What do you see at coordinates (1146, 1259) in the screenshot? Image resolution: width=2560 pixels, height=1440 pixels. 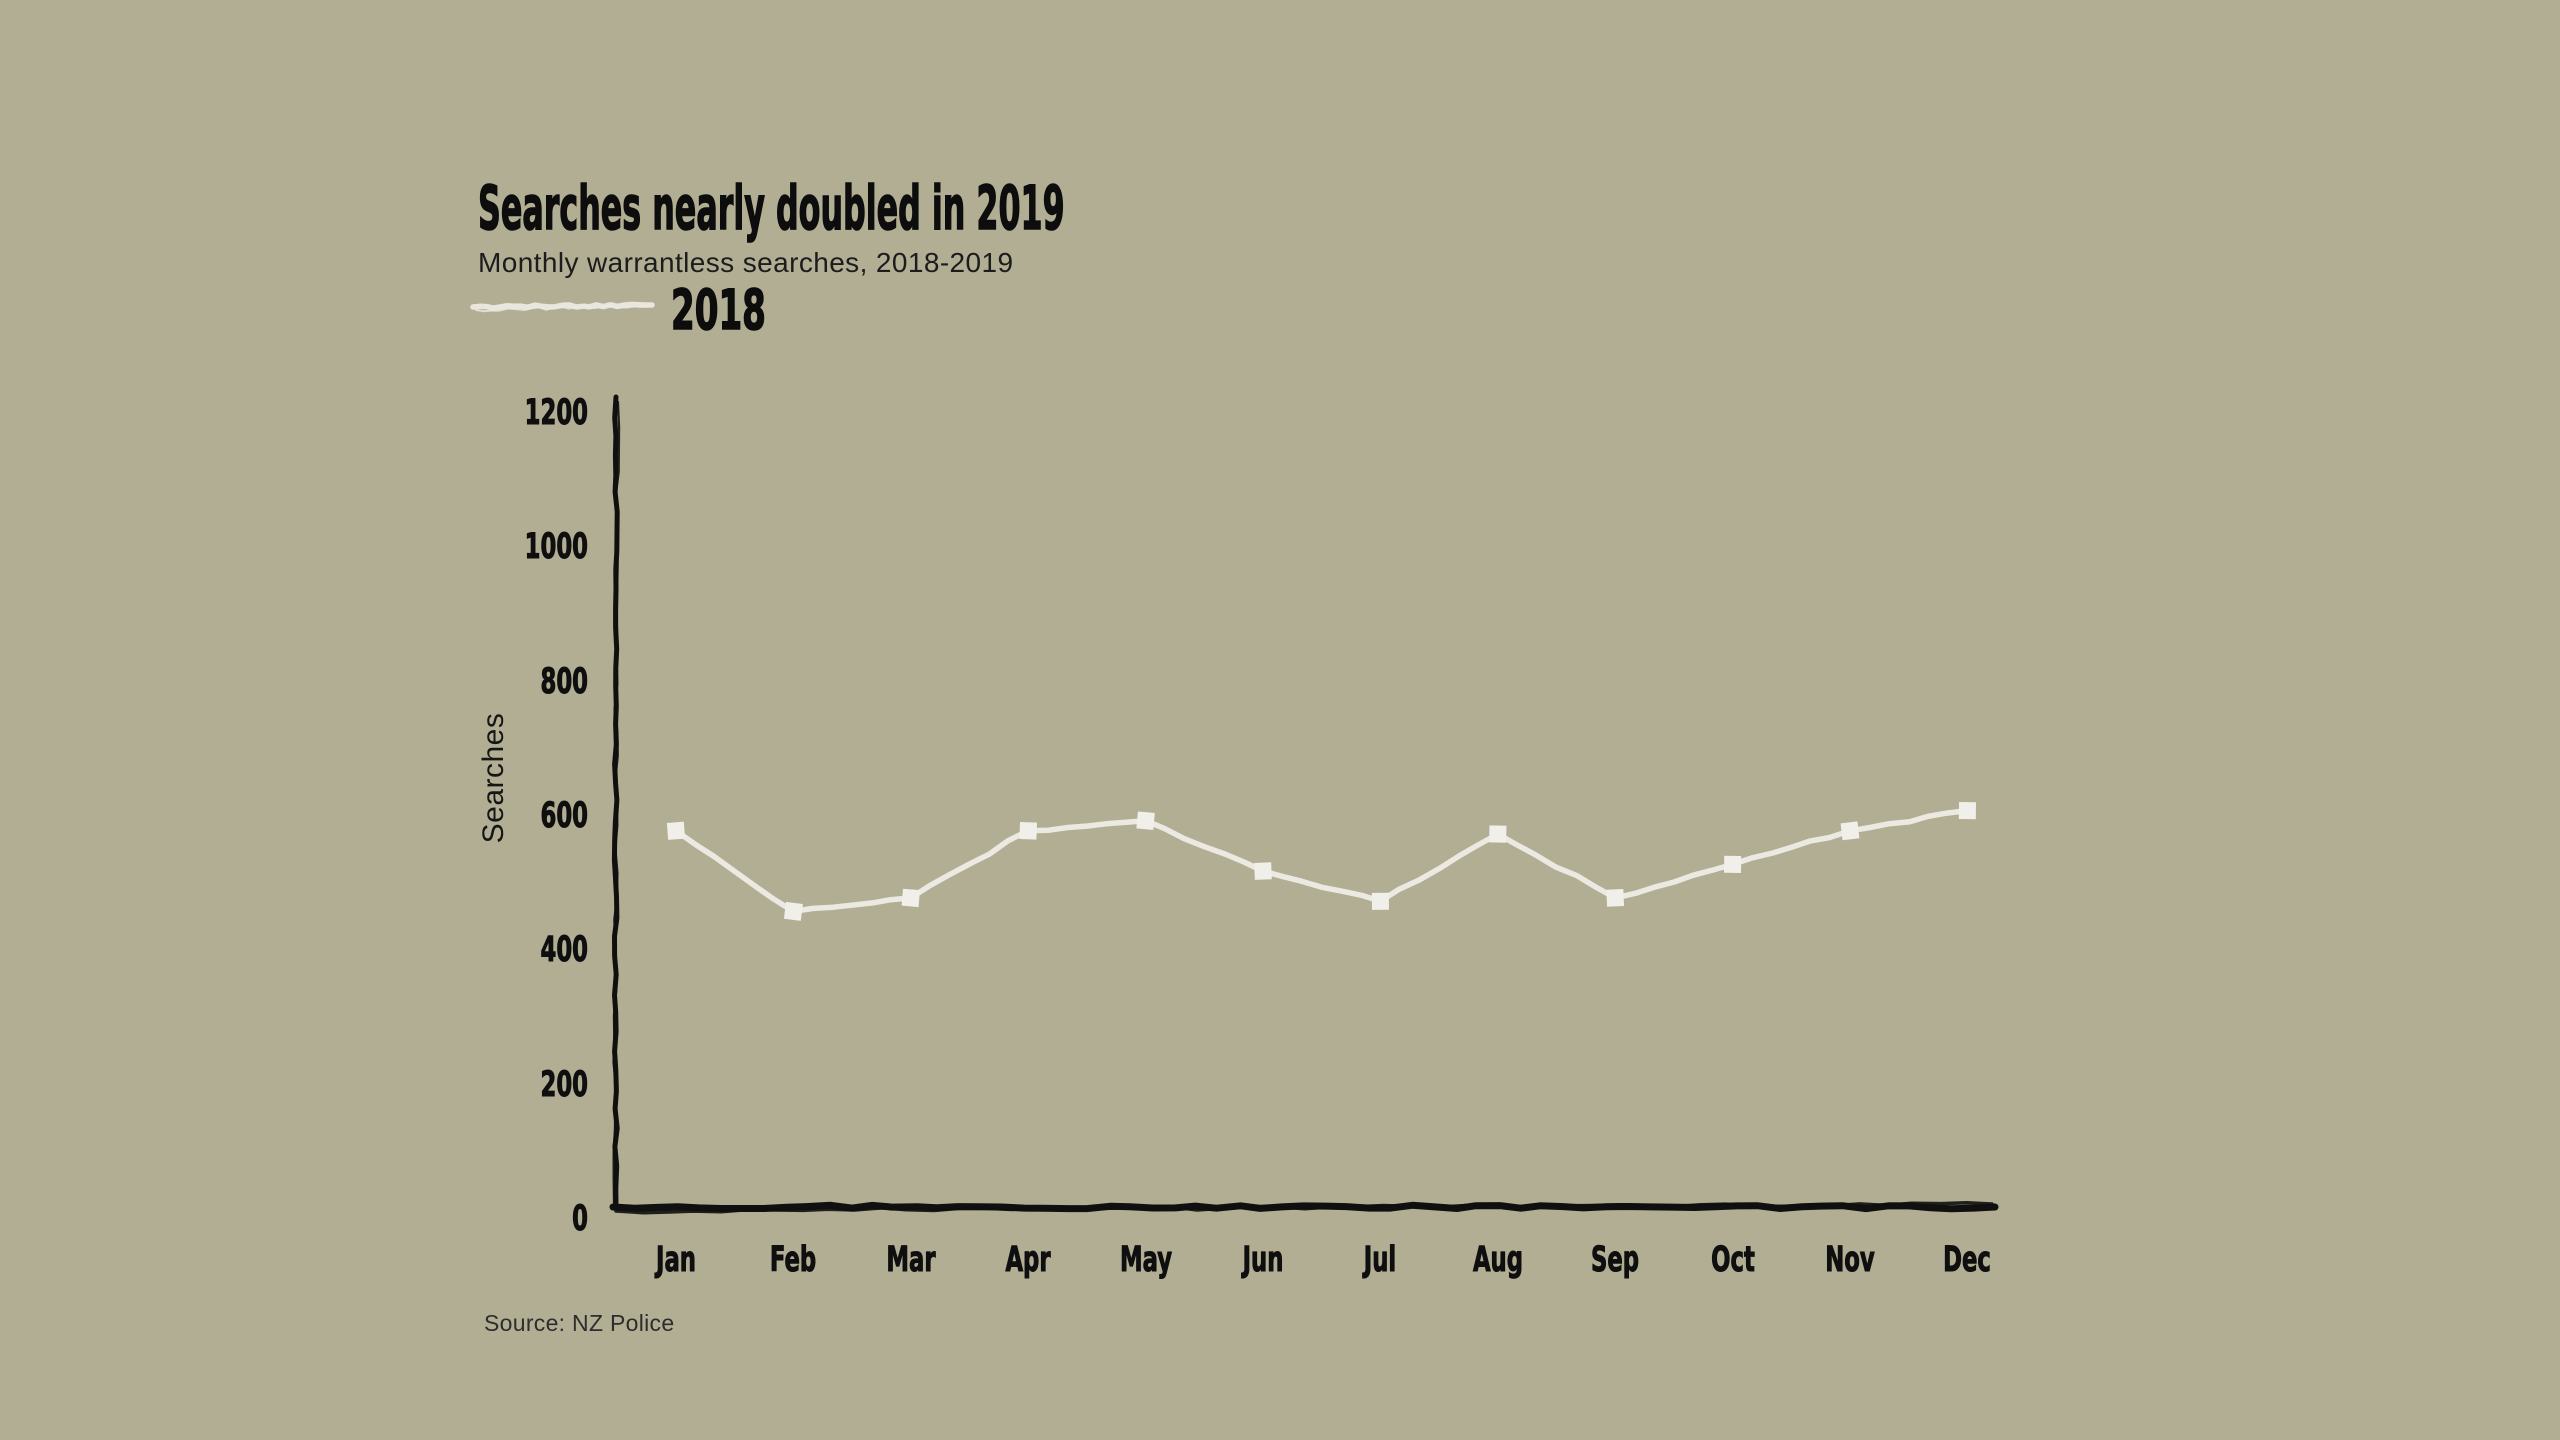 I see `x-tick-label-may: May` at bounding box center [1146, 1259].